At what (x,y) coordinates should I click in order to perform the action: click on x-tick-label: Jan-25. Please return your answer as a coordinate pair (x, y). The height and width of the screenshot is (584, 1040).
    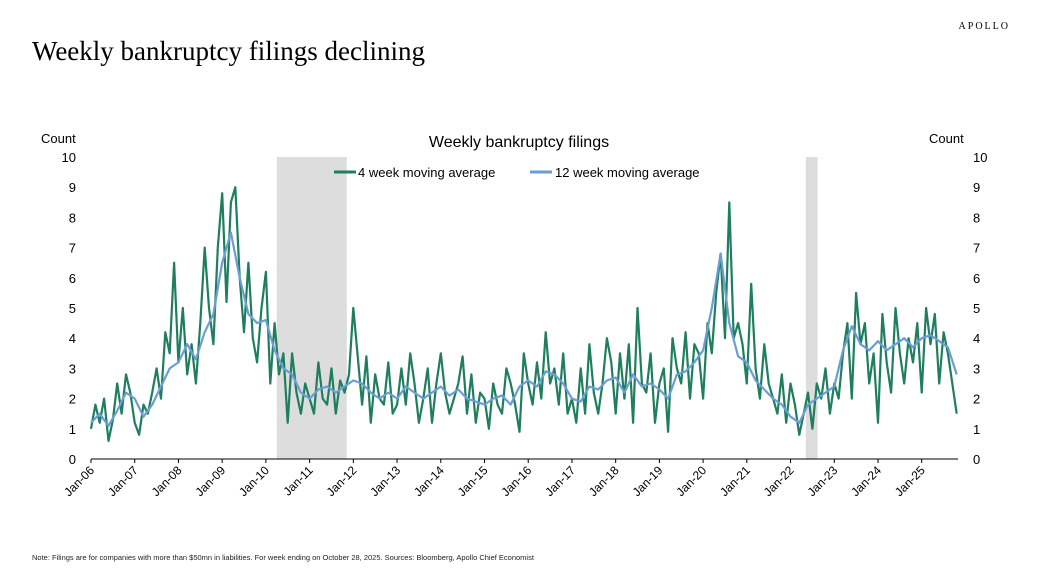
    Looking at the image, I should click on (910, 481).